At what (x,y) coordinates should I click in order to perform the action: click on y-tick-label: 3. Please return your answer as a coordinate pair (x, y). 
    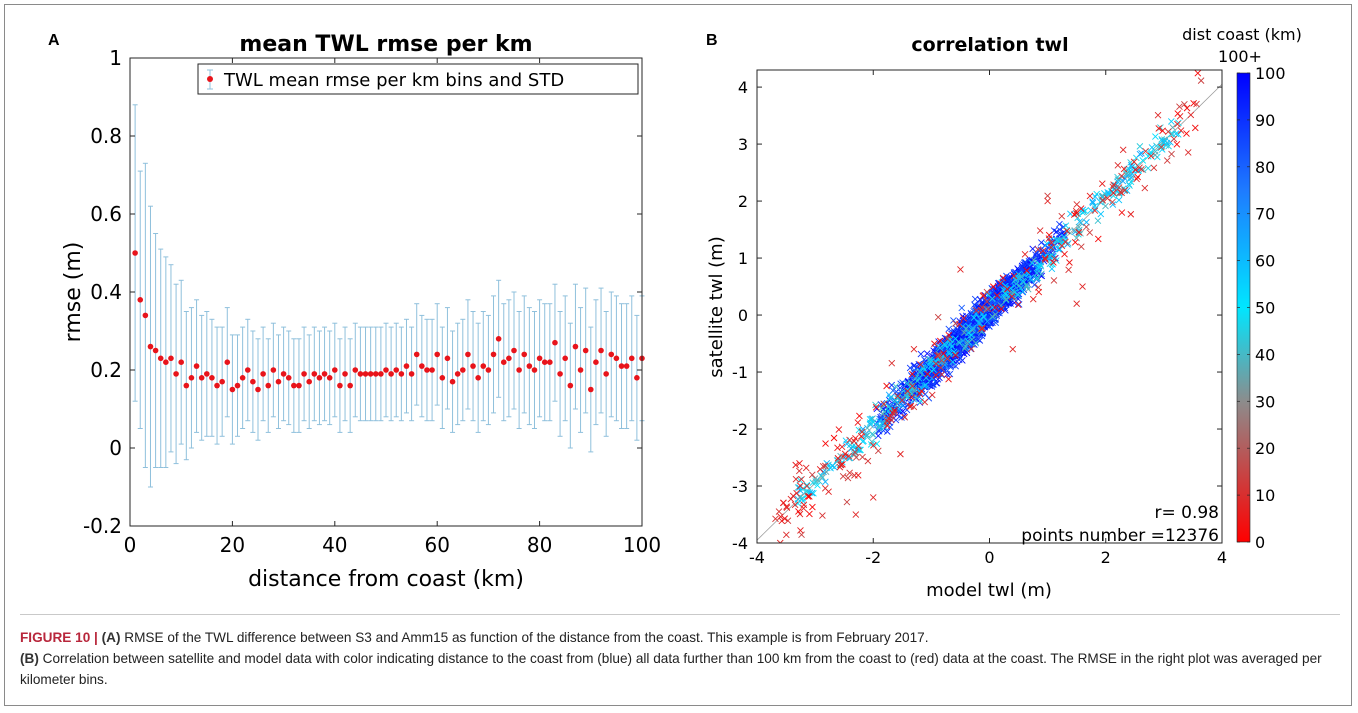
    Looking at the image, I should click on (743, 144).